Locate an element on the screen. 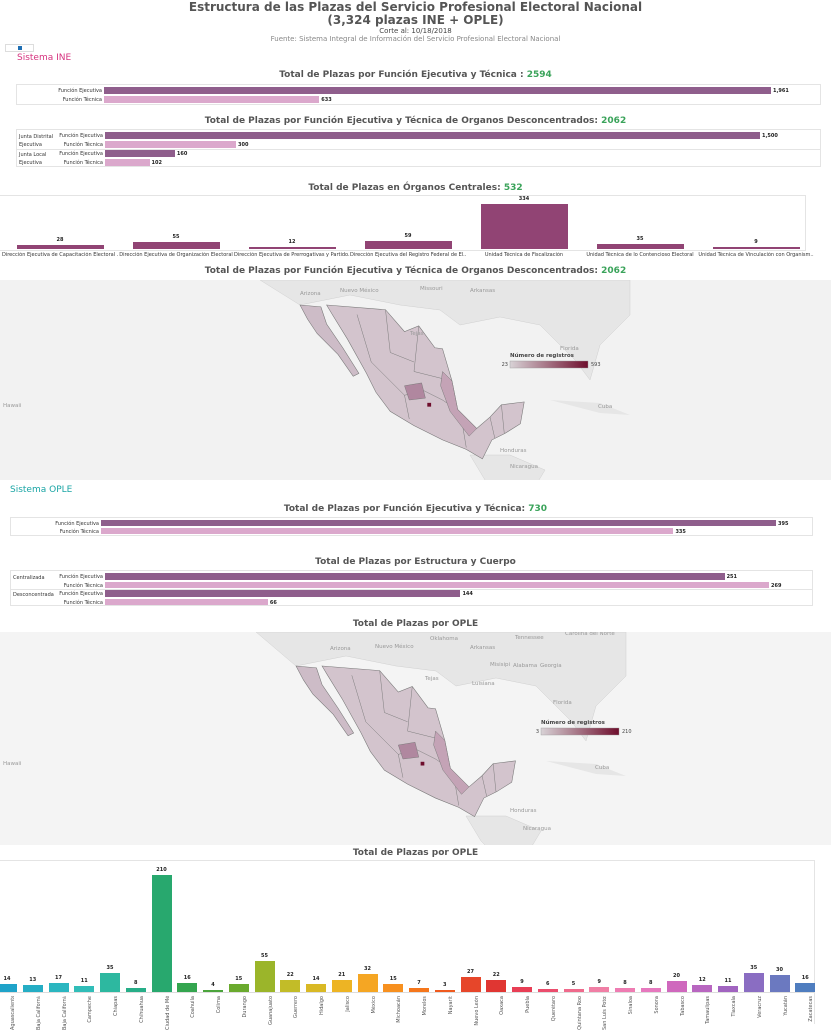  bar-value-label: 633 is located at coordinates (326, 100).